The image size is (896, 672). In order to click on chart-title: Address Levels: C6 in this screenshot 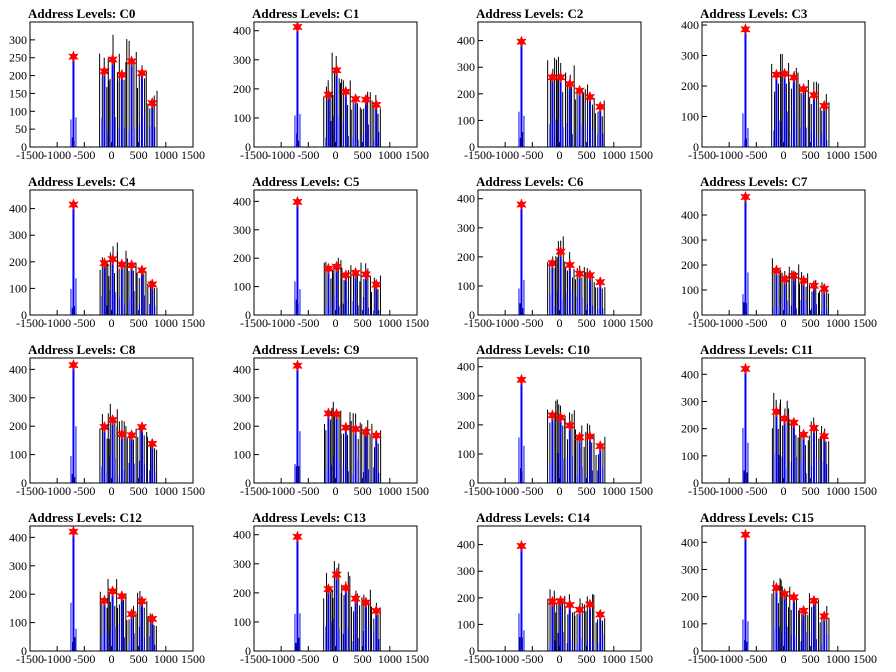, I will do `click(530, 181)`.